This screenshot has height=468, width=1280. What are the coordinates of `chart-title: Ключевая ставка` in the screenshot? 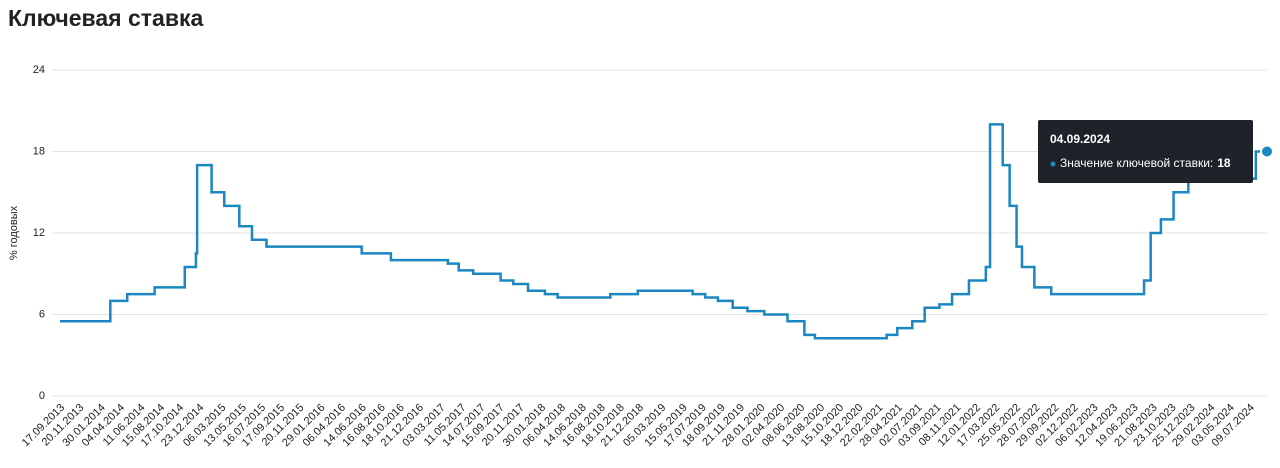 It's located at (105, 18).